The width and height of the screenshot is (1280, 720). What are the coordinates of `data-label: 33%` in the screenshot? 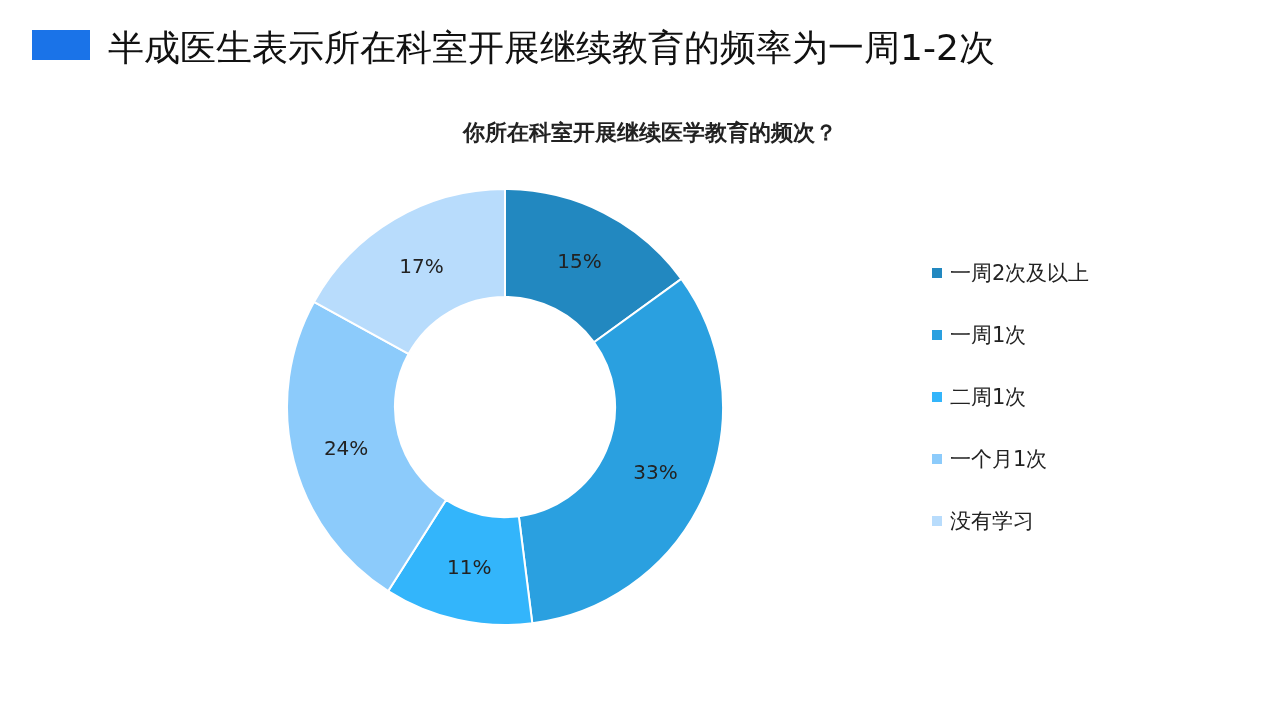 It's located at (655, 472).